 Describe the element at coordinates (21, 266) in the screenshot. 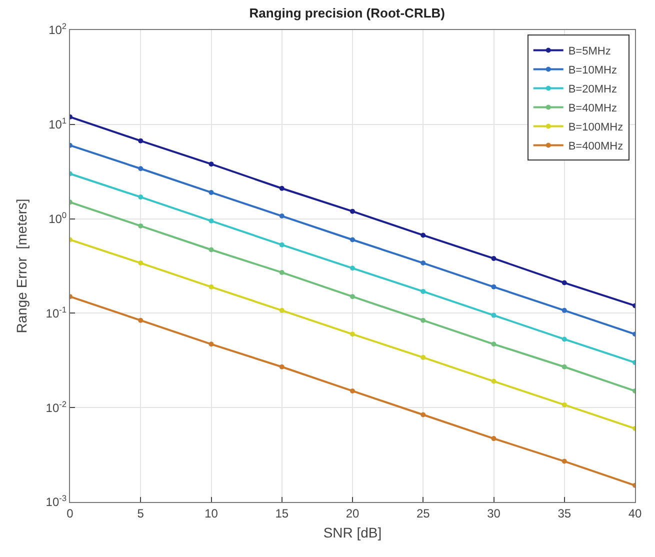

I see `y-axis-title: Range Error [meters]` at that location.